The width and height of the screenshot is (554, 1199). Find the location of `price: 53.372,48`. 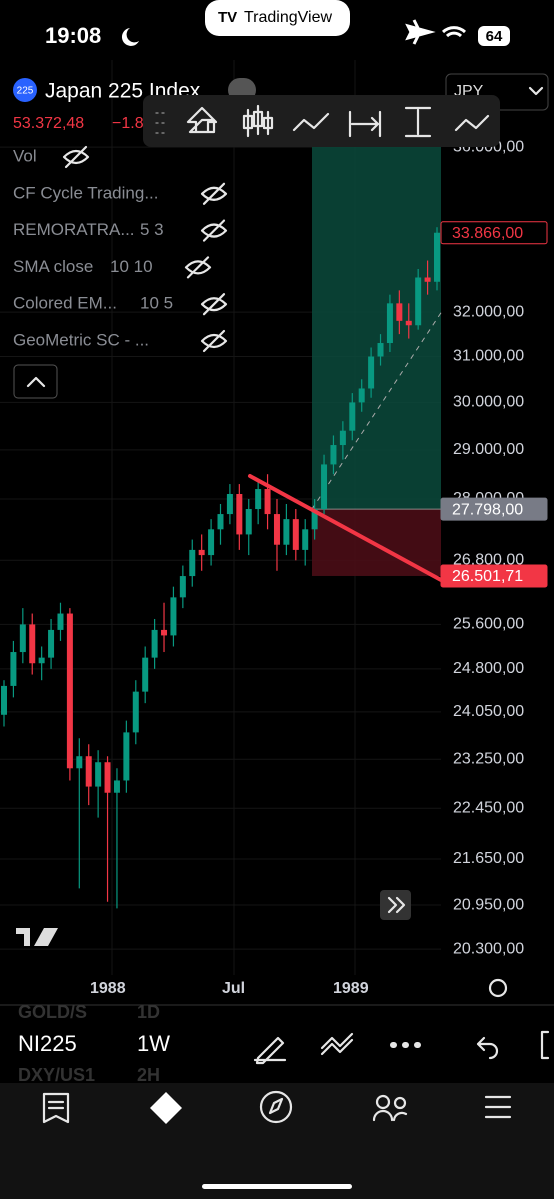

price: 53.372,48 is located at coordinates (48, 123).